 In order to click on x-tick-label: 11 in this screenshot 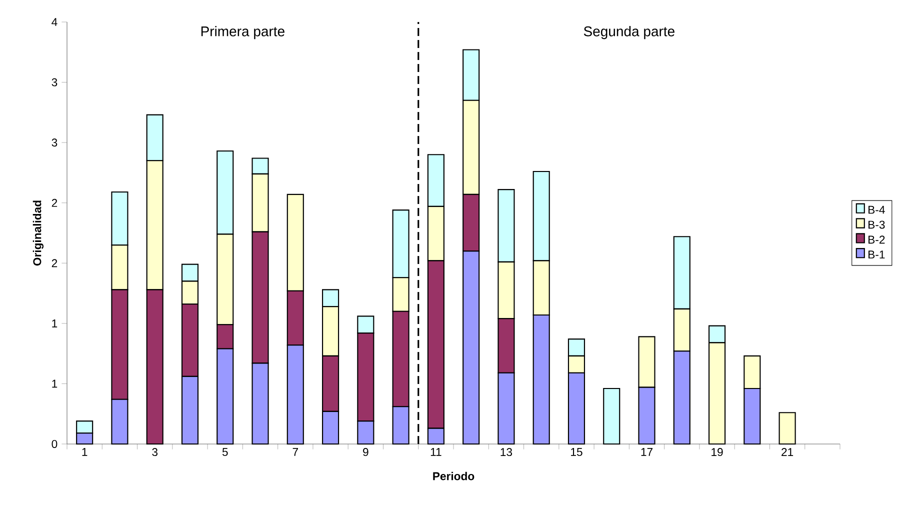, I will do `click(436, 452)`.